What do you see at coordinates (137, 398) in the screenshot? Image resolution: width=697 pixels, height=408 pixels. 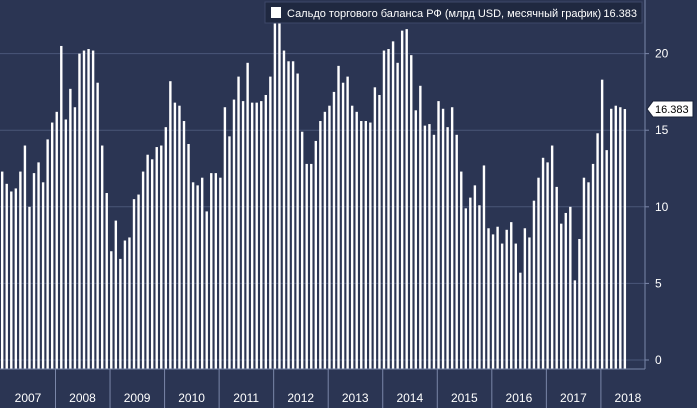 I see `x-tick-label: 2009` at bounding box center [137, 398].